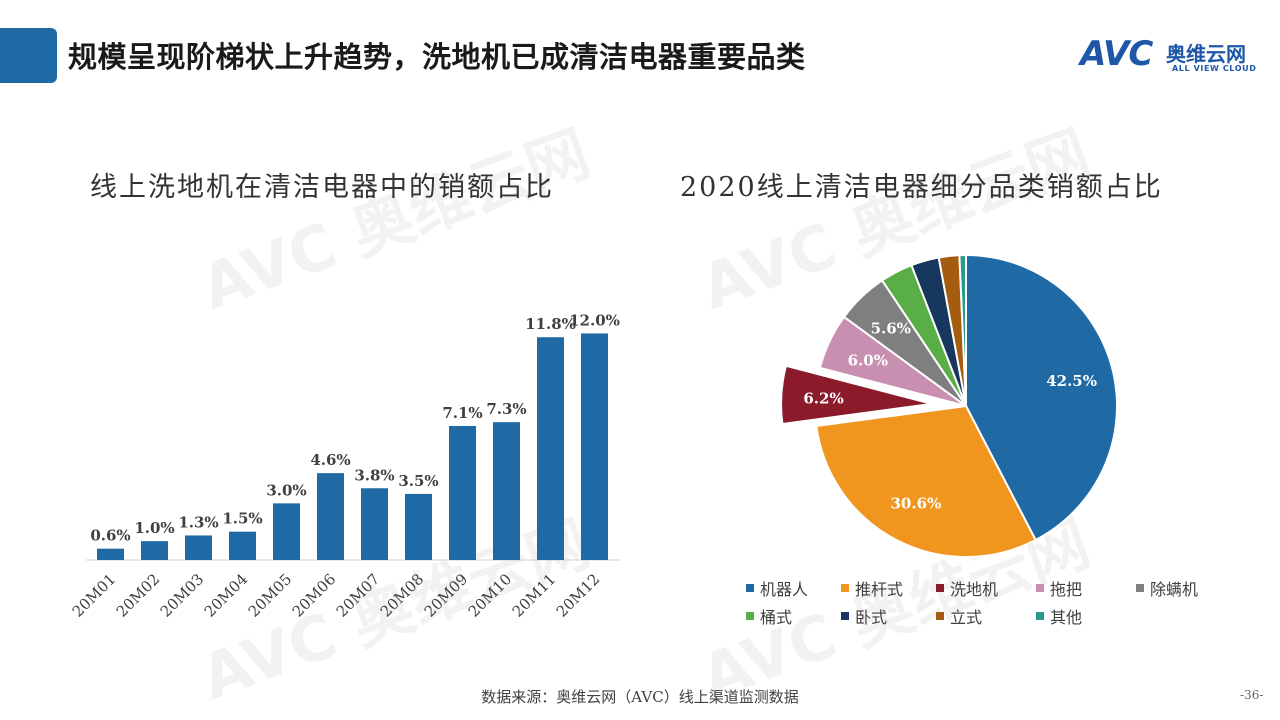  I want to click on legend-item: 桶式, so click(769, 616).